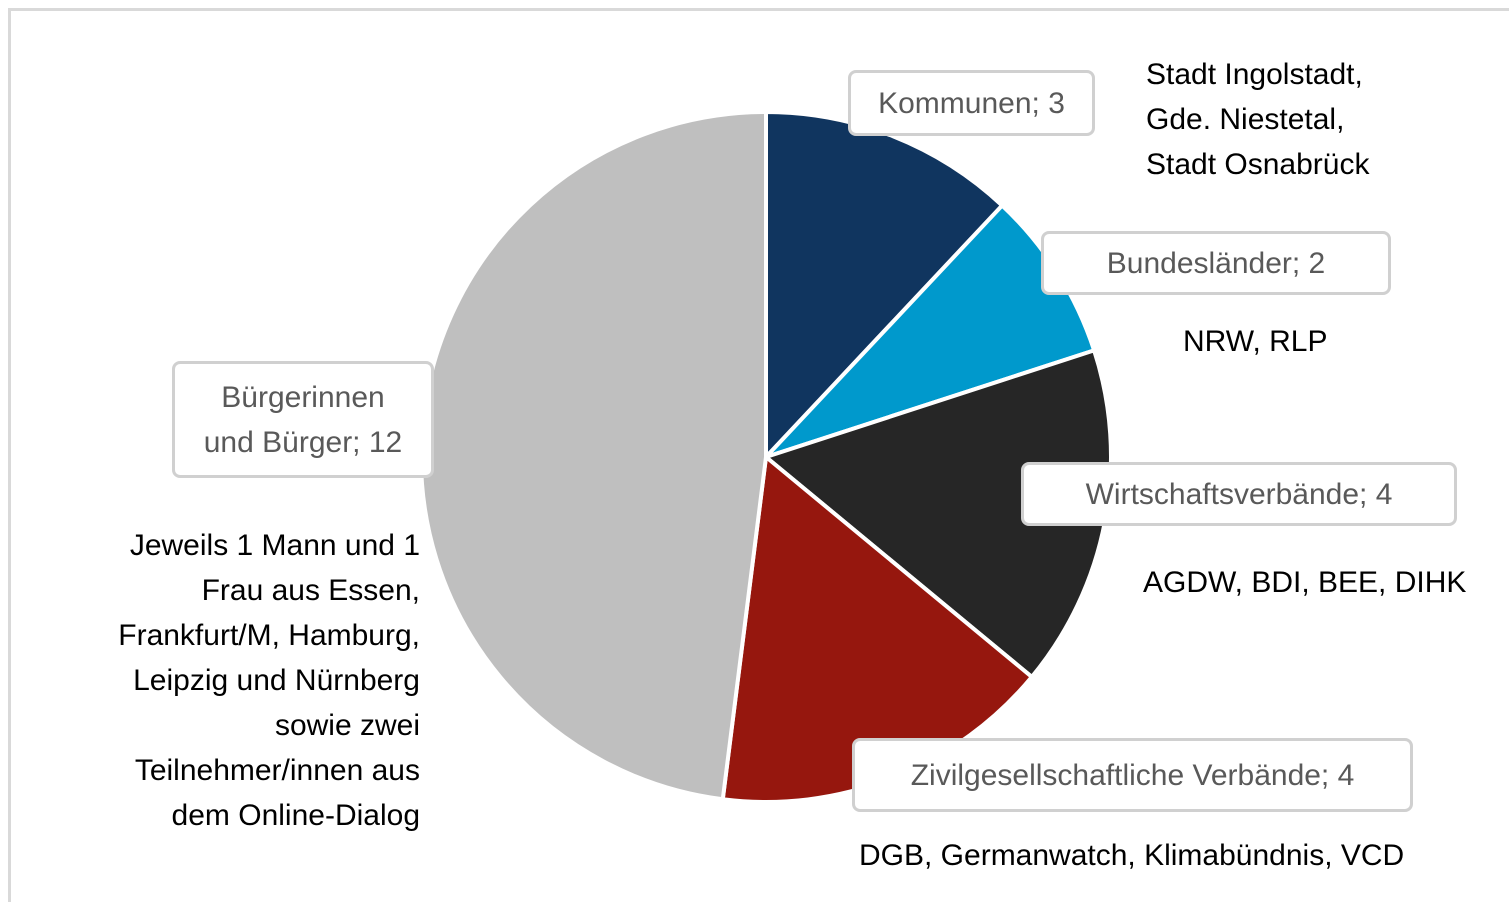 The width and height of the screenshot is (1509, 902). What do you see at coordinates (303, 419) in the screenshot?
I see `slice-label: Bürgerinnen und Bürger; 12` at bounding box center [303, 419].